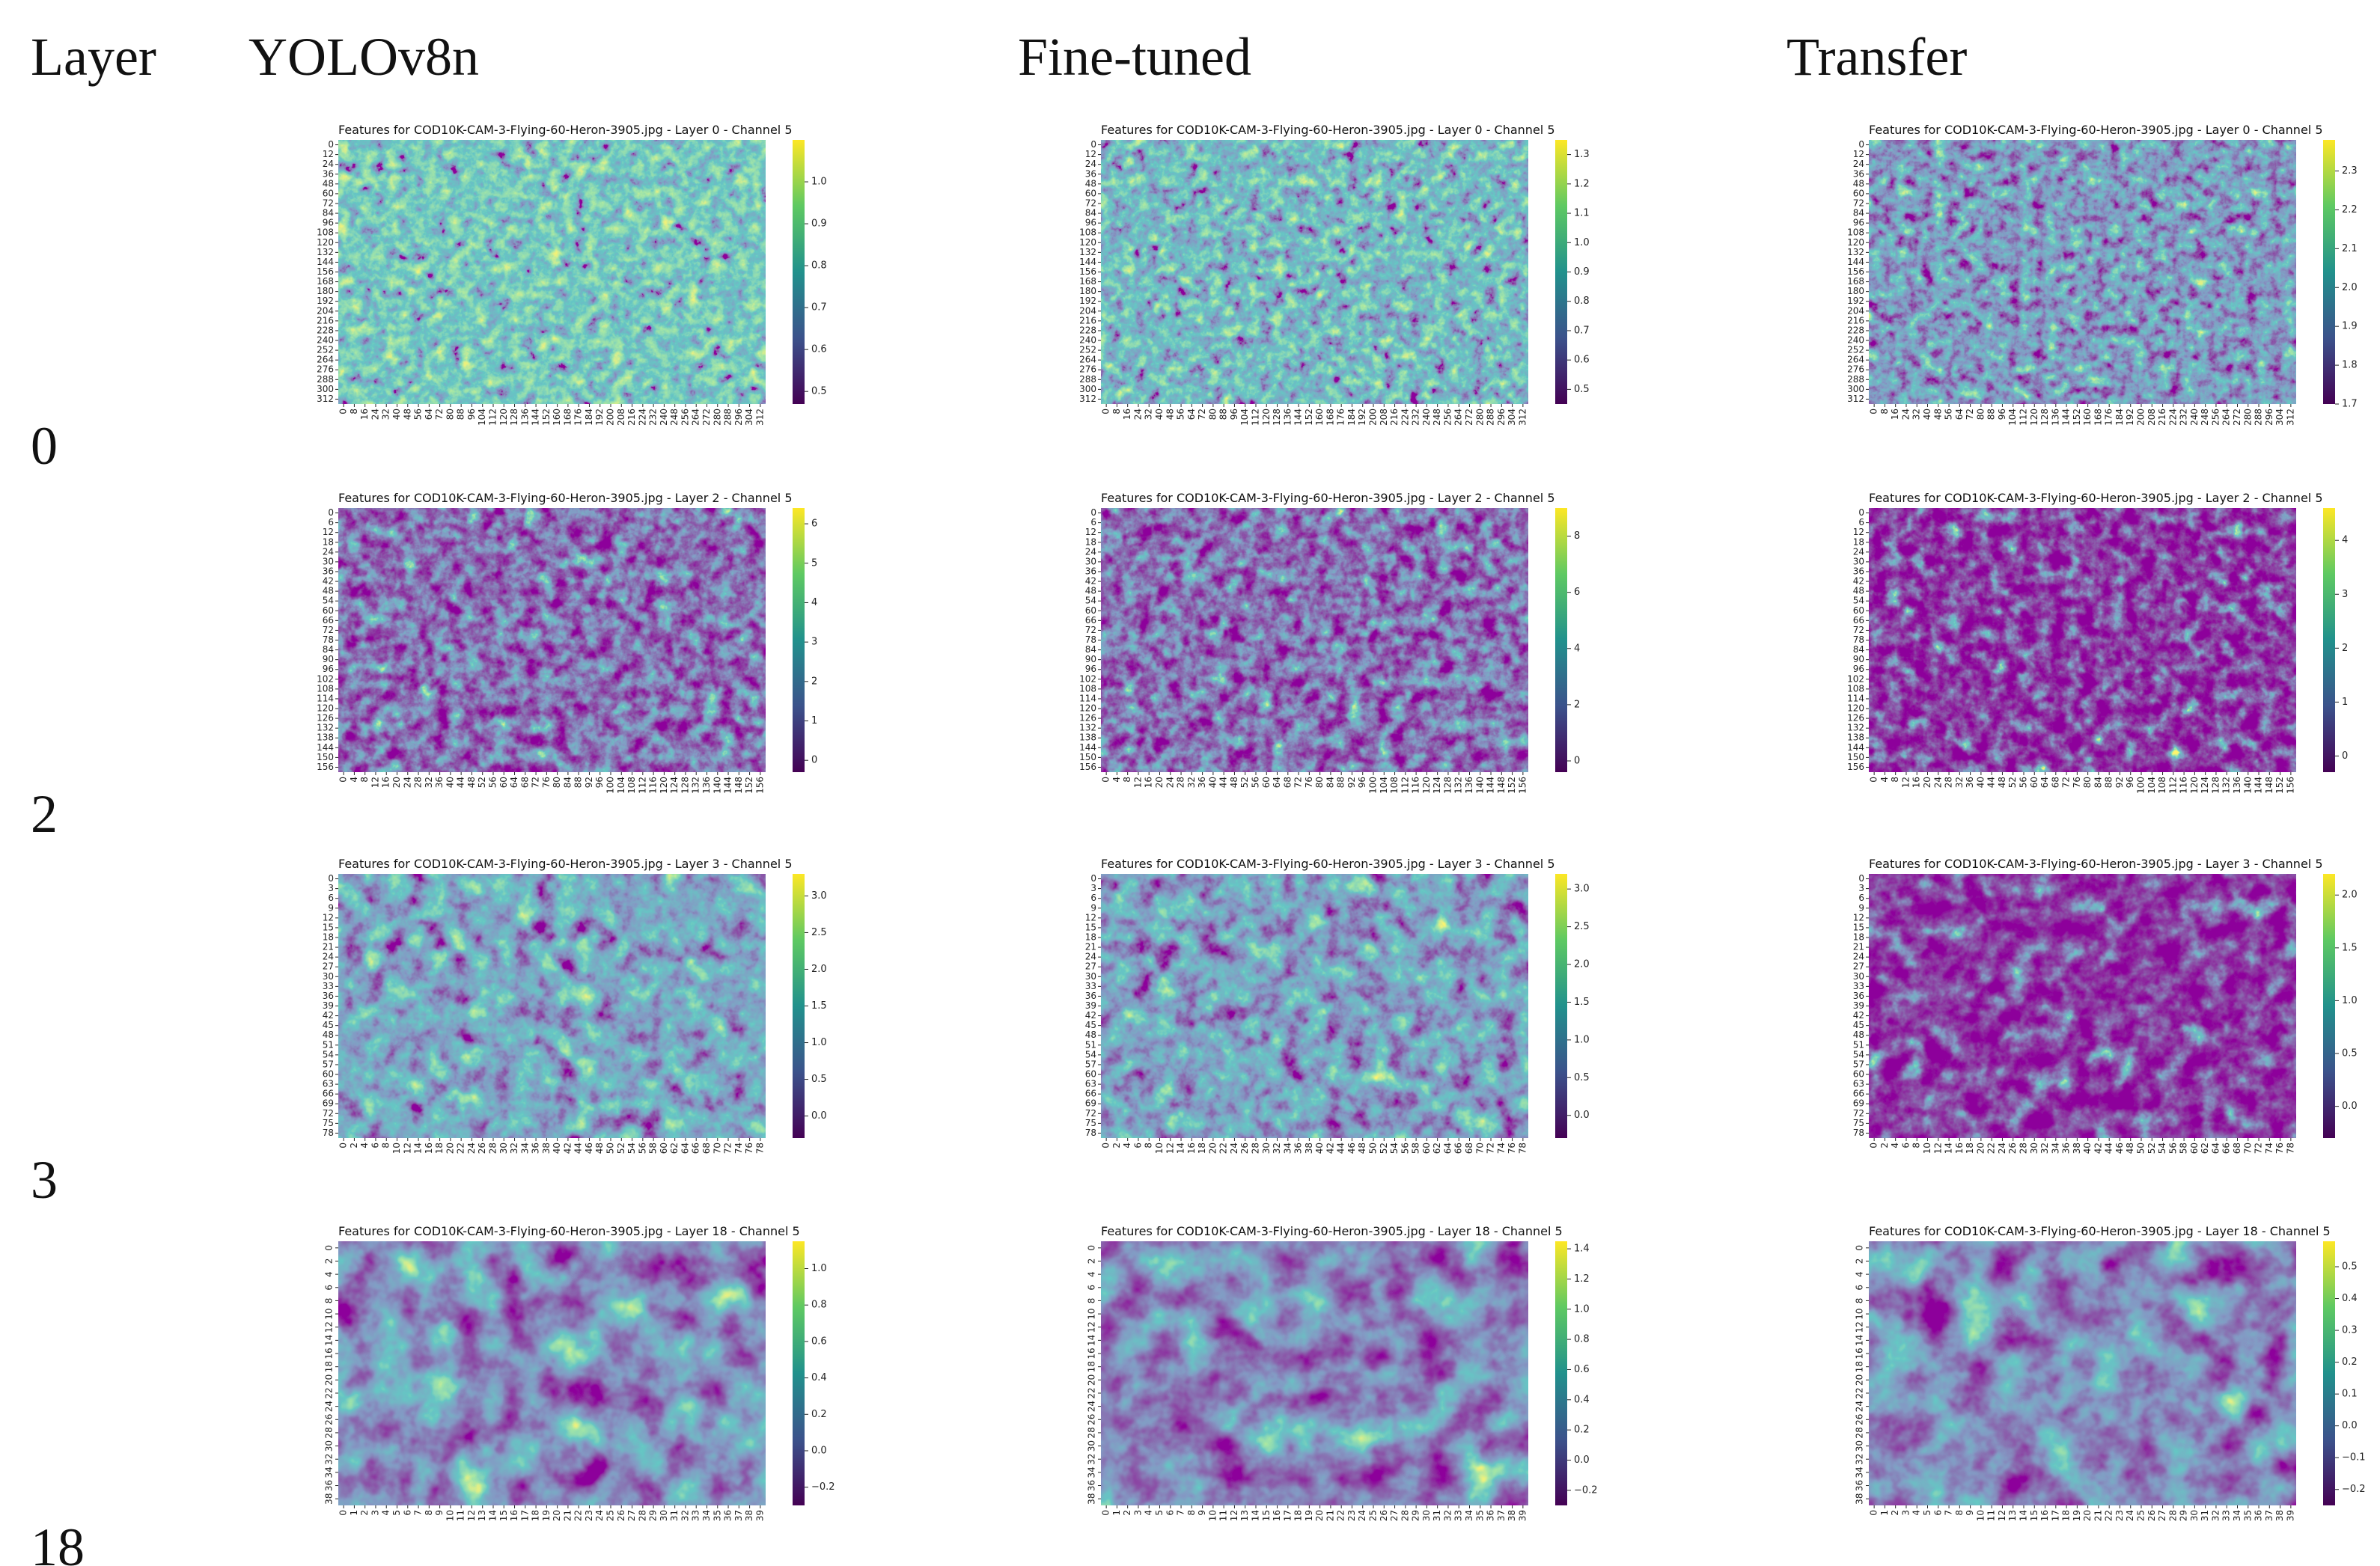 The image size is (2380, 1566). I want to click on y-tick-label: 72, so click(1858, 1113).